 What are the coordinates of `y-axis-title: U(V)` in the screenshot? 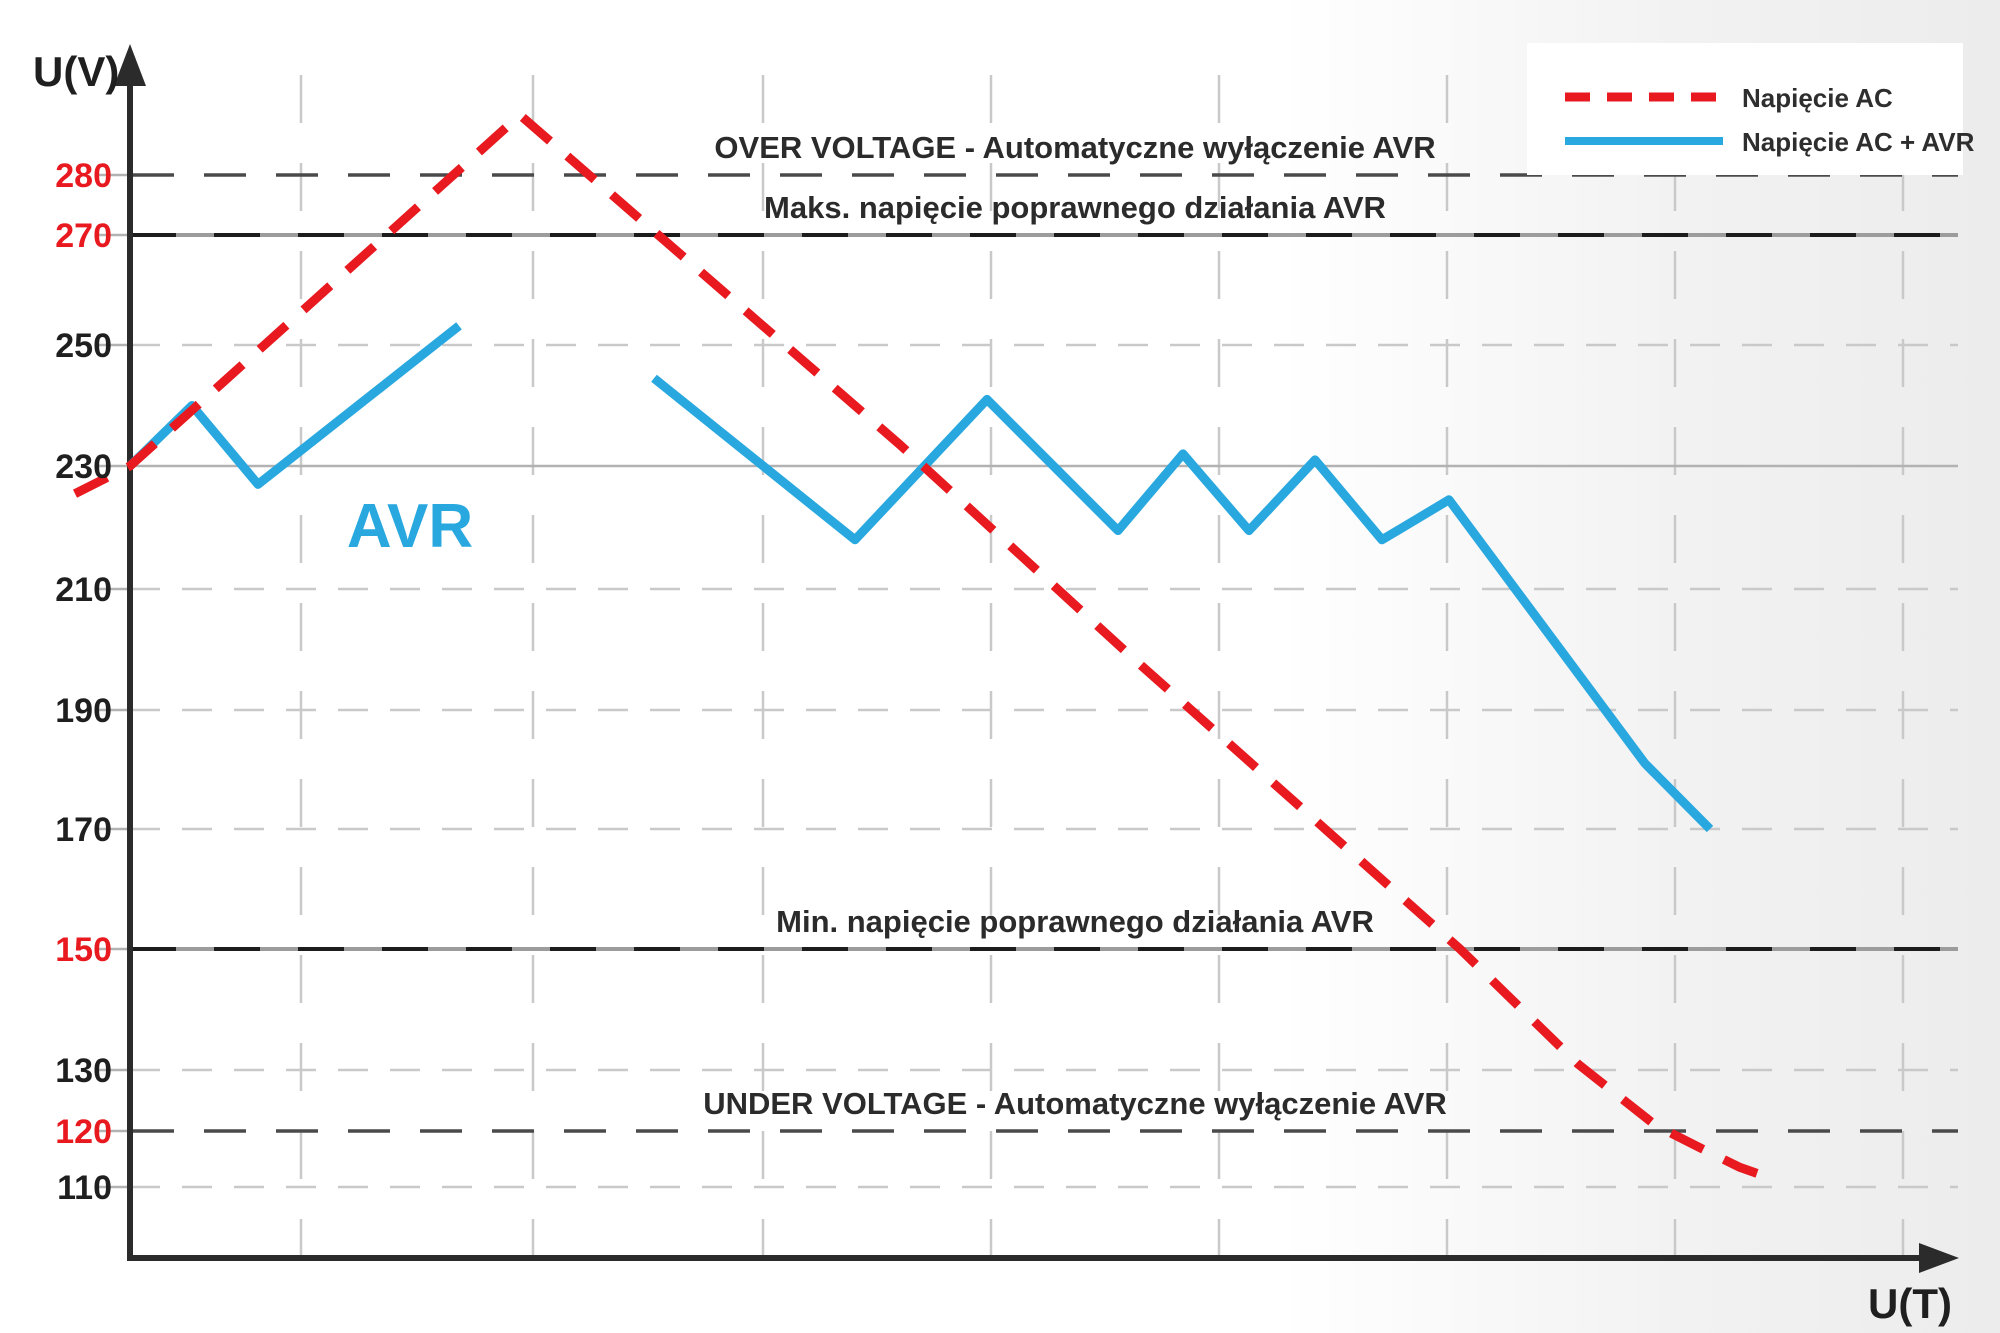 It's located at (76, 71).